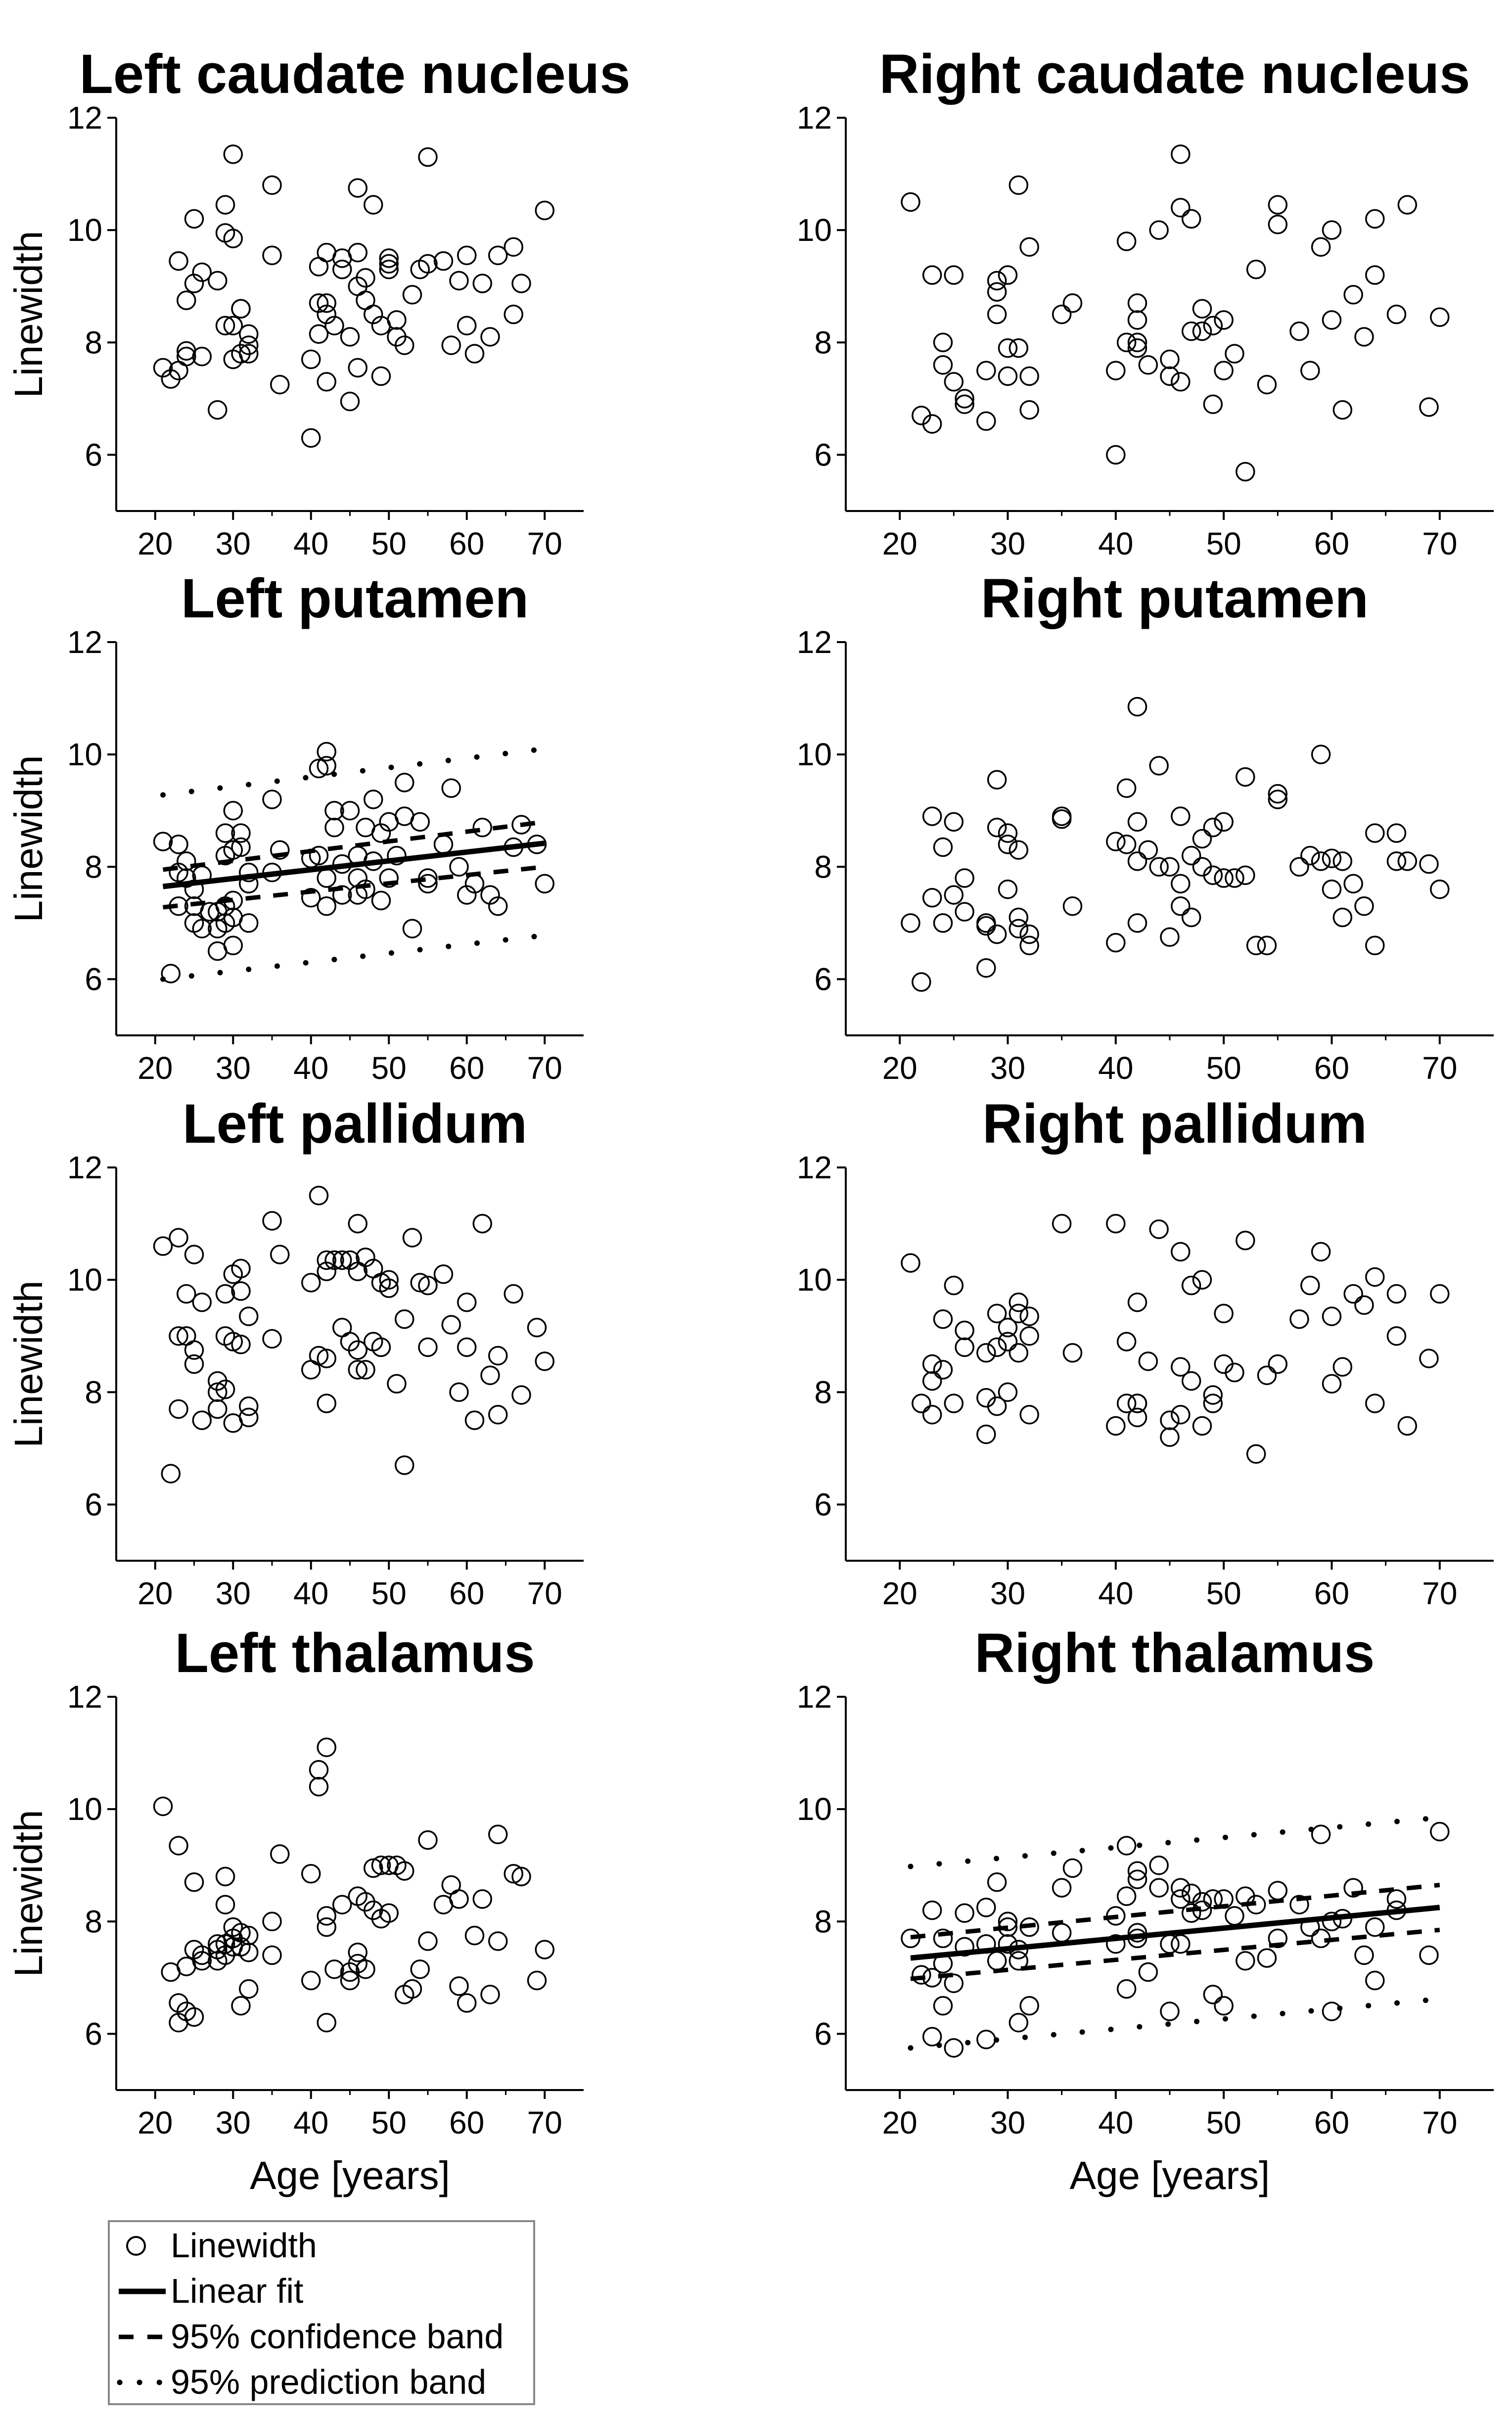 The height and width of the screenshot is (2420, 1512). What do you see at coordinates (1331, 1068) in the screenshot?
I see `panel-right-putamen-x-tick-label: 60` at bounding box center [1331, 1068].